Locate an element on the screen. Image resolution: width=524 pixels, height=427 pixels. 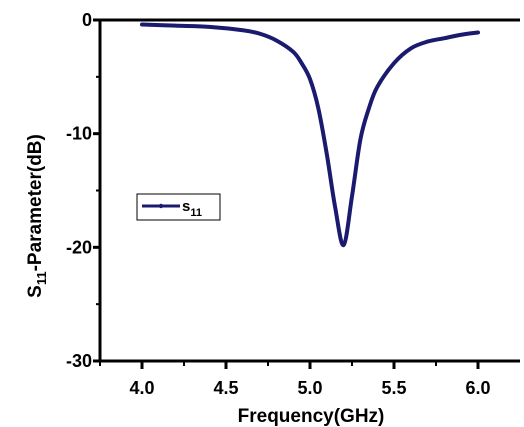
y-axis-title-rest: -Parameter(dB) is located at coordinates (35, 202).